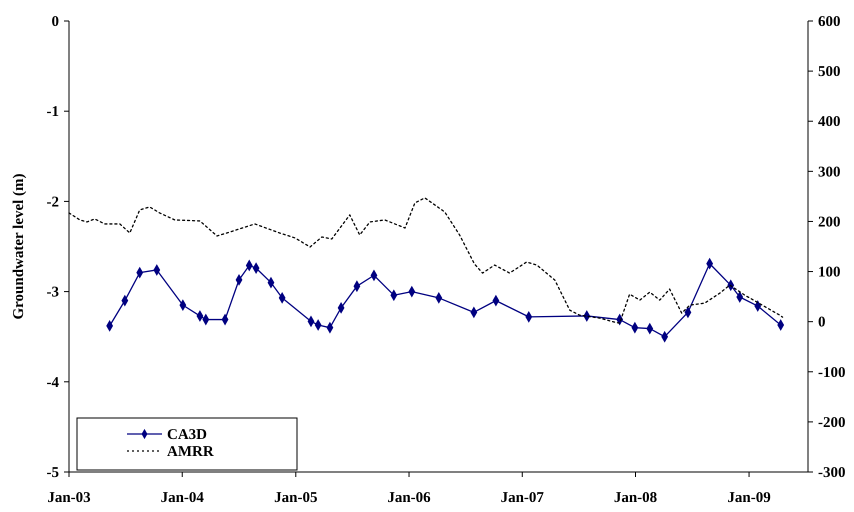 Image resolution: width=854 pixels, height=512 pixels. Describe the element at coordinates (832, 473) in the screenshot. I see `y2-tick-label: -300` at that location.